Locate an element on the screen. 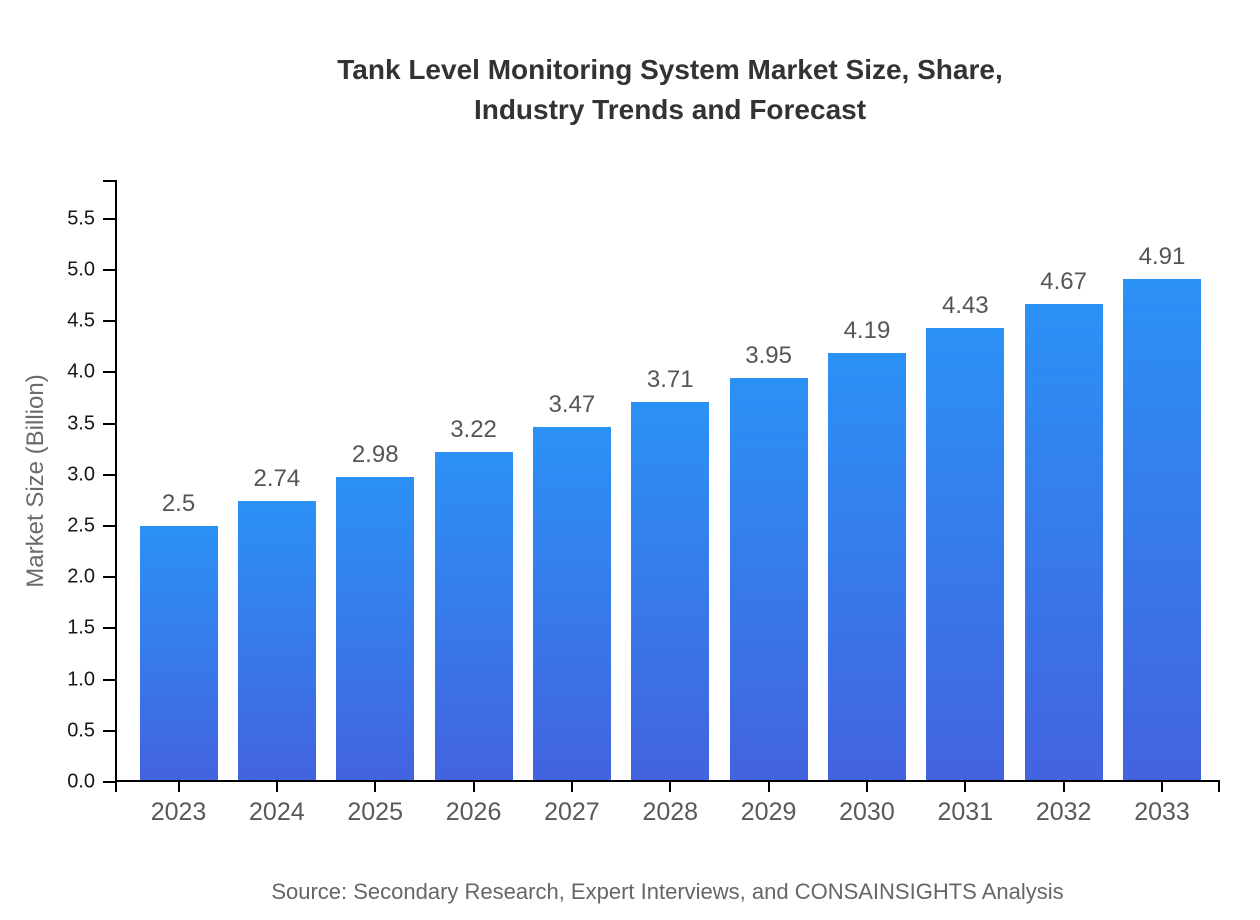  y-tick-label: 0.0 is located at coordinates (81, 781).